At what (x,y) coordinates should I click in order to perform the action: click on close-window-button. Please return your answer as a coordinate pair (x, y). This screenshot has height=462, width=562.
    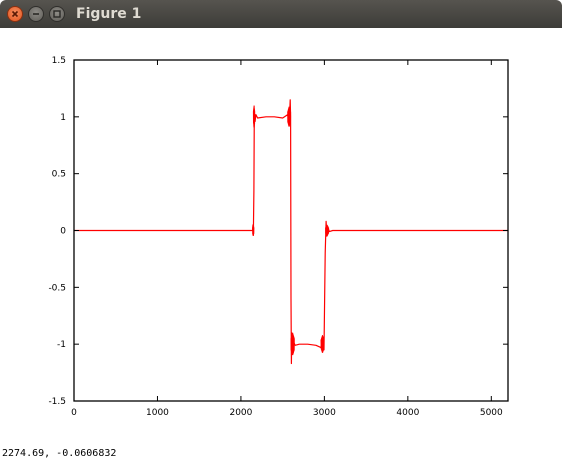
    Looking at the image, I should click on (15, 14).